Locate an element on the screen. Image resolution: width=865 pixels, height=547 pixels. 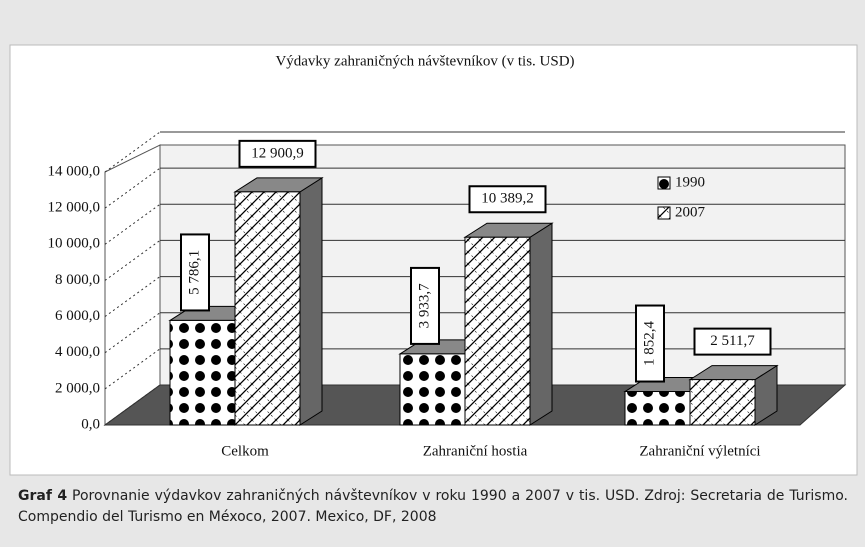
value-label: 1 852,4 is located at coordinates (649, 344).